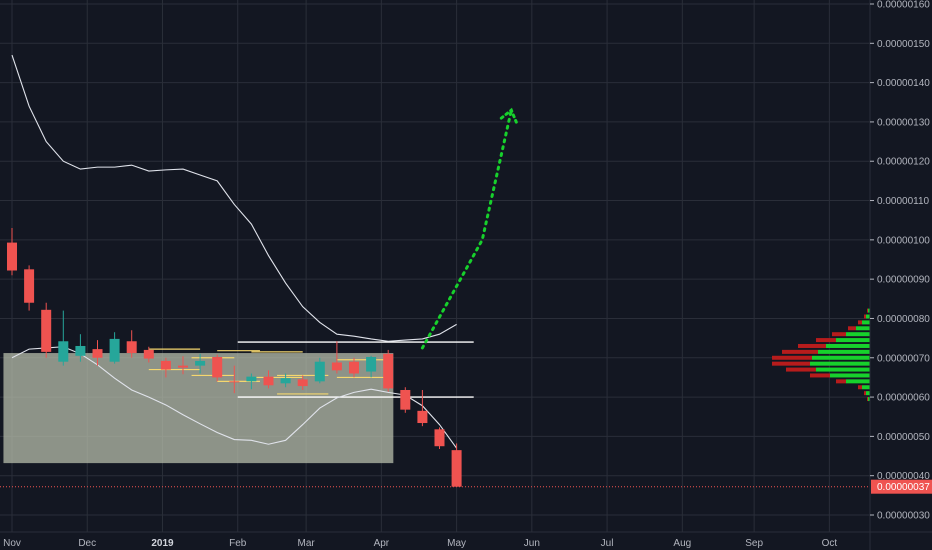  What do you see at coordinates (903, 122) in the screenshot?
I see `price-axis-tick-label: 0.00000130` at bounding box center [903, 122].